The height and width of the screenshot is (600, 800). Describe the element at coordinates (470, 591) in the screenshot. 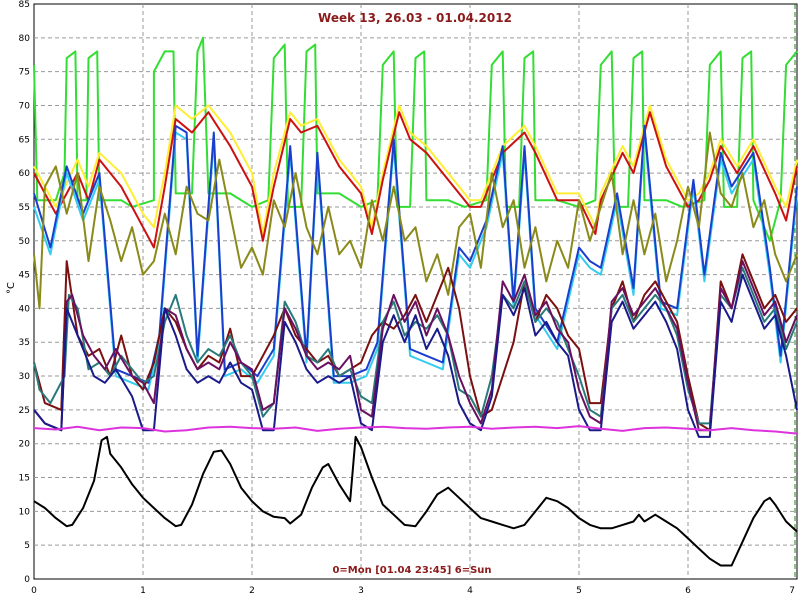

I see `x-tick-label: 4` at that location.